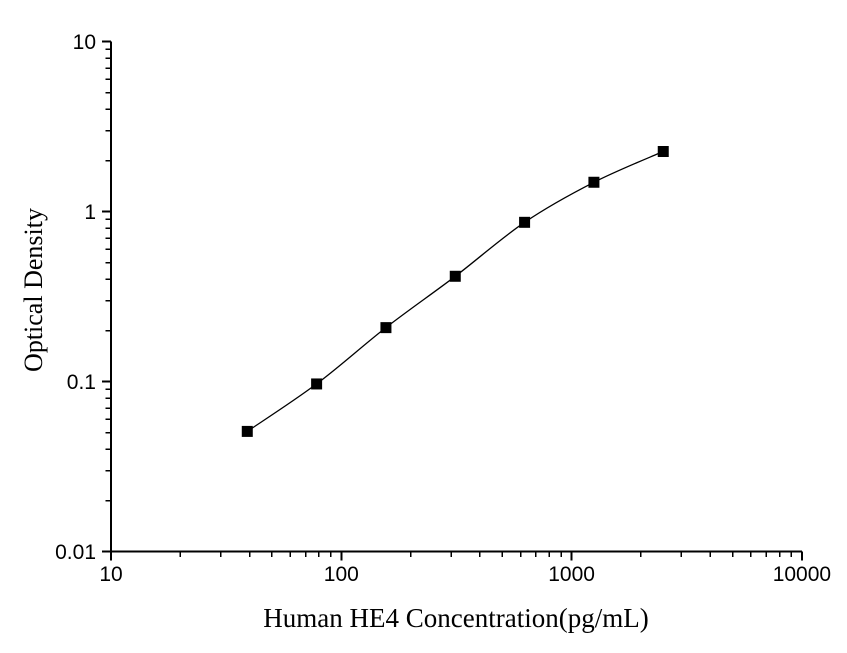 This screenshot has height=653, width=847. Describe the element at coordinates (90, 212) in the screenshot. I see `y-tick-label: 1` at that location.